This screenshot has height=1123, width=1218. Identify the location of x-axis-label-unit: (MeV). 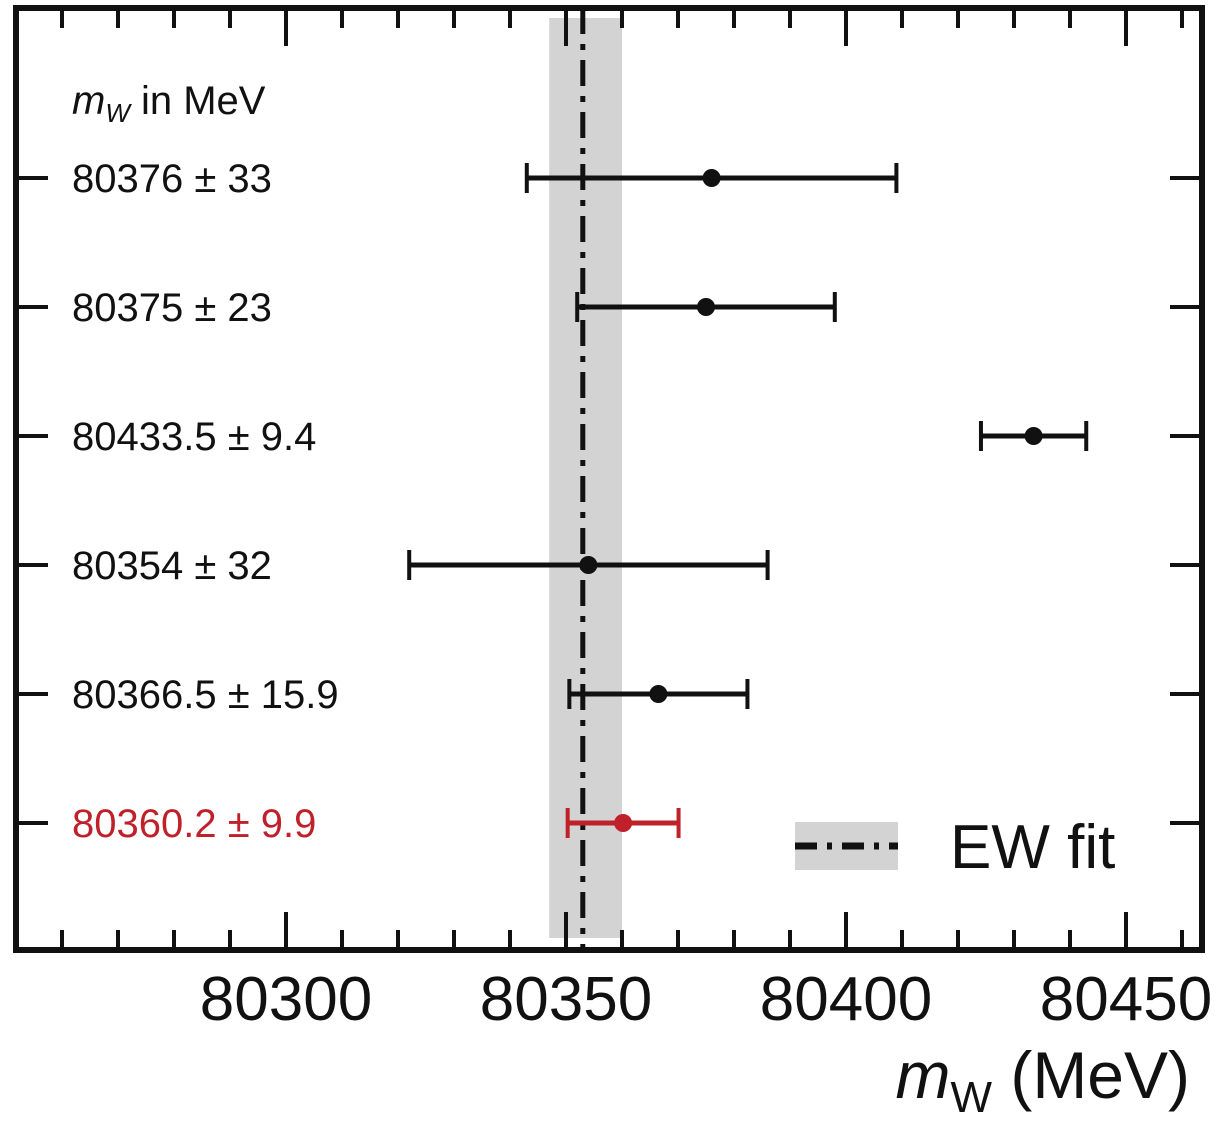
(1091, 1075).